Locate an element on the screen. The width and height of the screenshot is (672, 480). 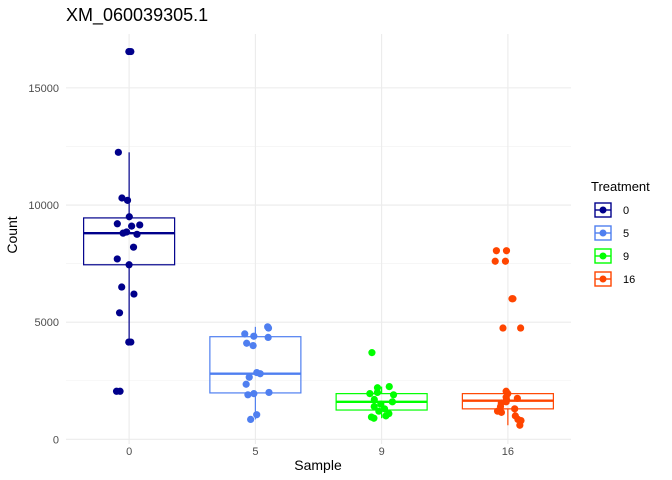
legend-key-0: 0 is located at coordinates (611, 210).